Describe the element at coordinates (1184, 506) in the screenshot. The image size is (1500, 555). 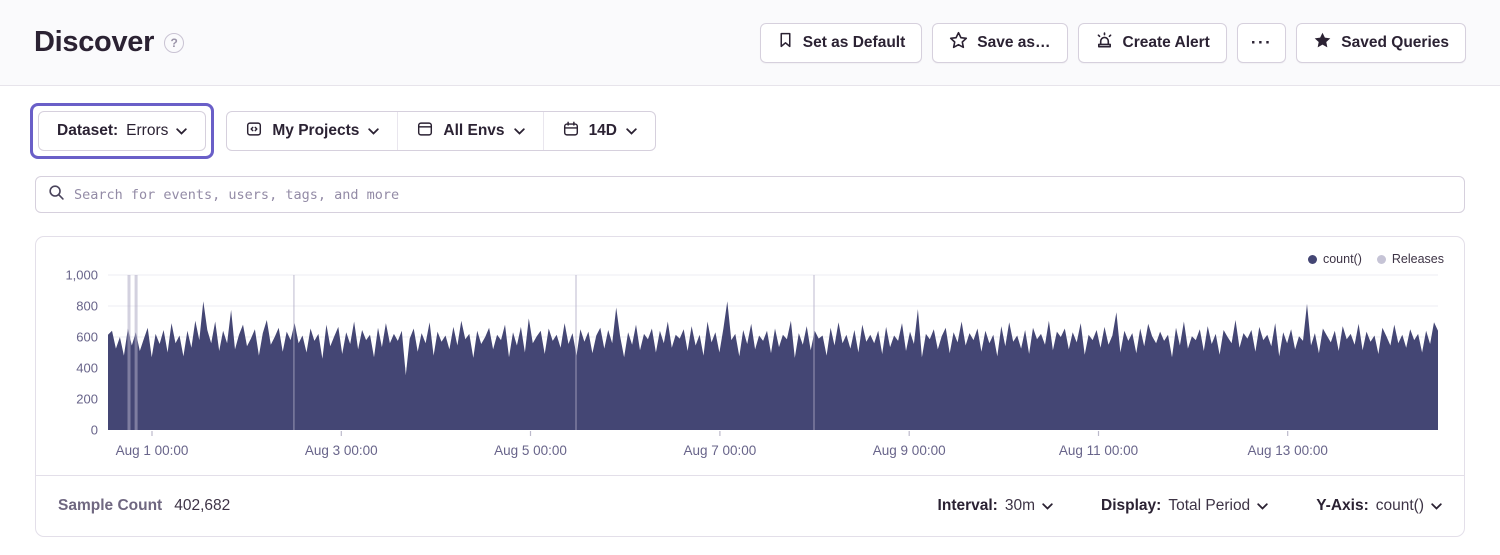
I see `display-select: Display: Total Period` at that location.